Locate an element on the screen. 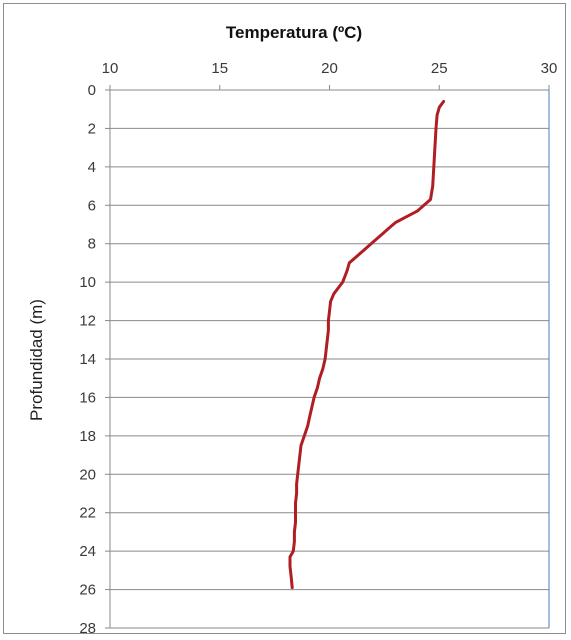 The image size is (571, 640). y-tick-label-6: 6 is located at coordinates (92, 205).